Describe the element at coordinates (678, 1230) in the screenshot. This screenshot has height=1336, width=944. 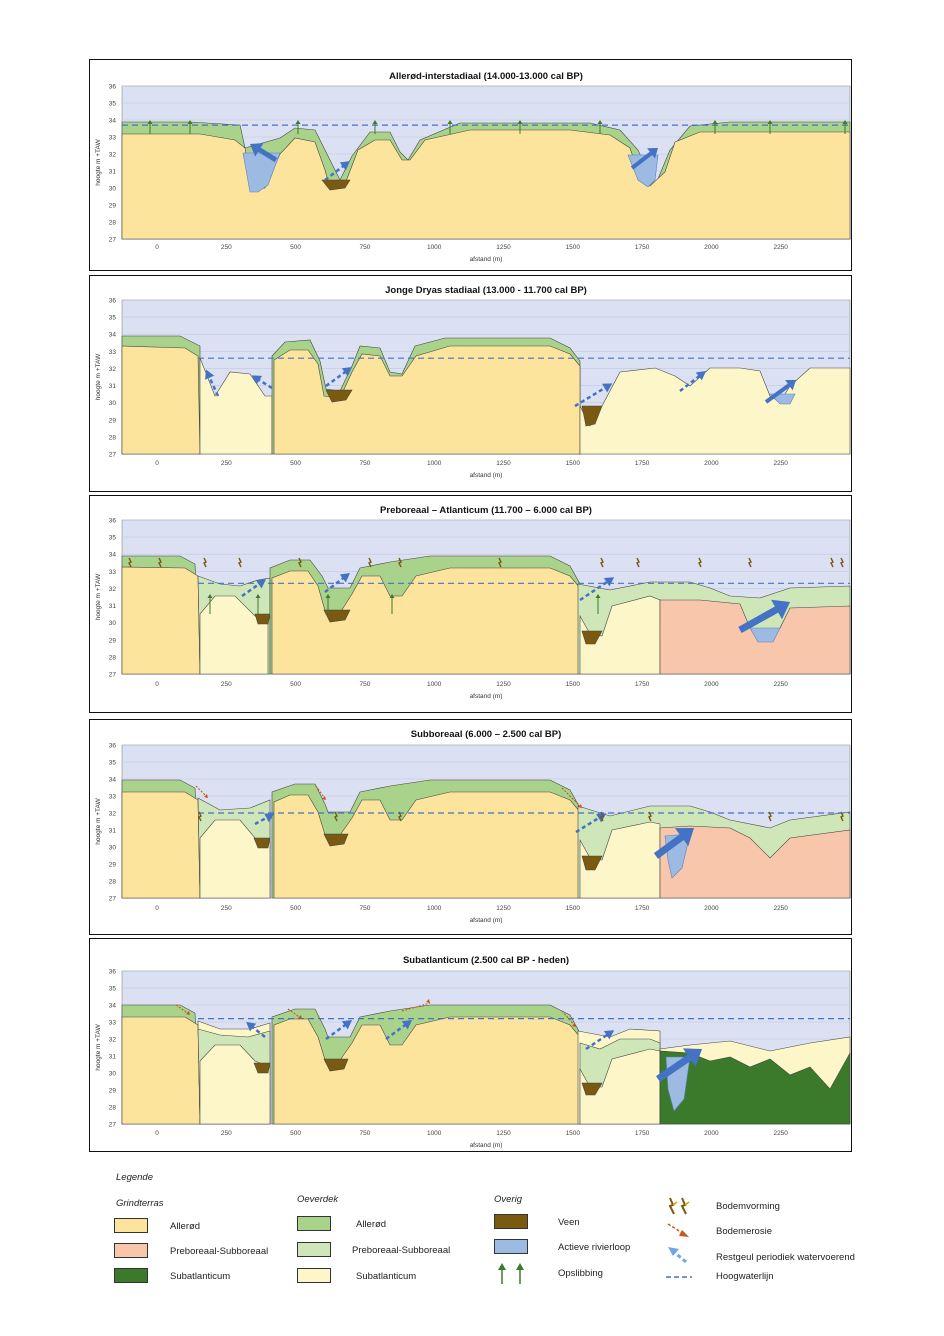
I see `bodemerosie-icon` at that location.